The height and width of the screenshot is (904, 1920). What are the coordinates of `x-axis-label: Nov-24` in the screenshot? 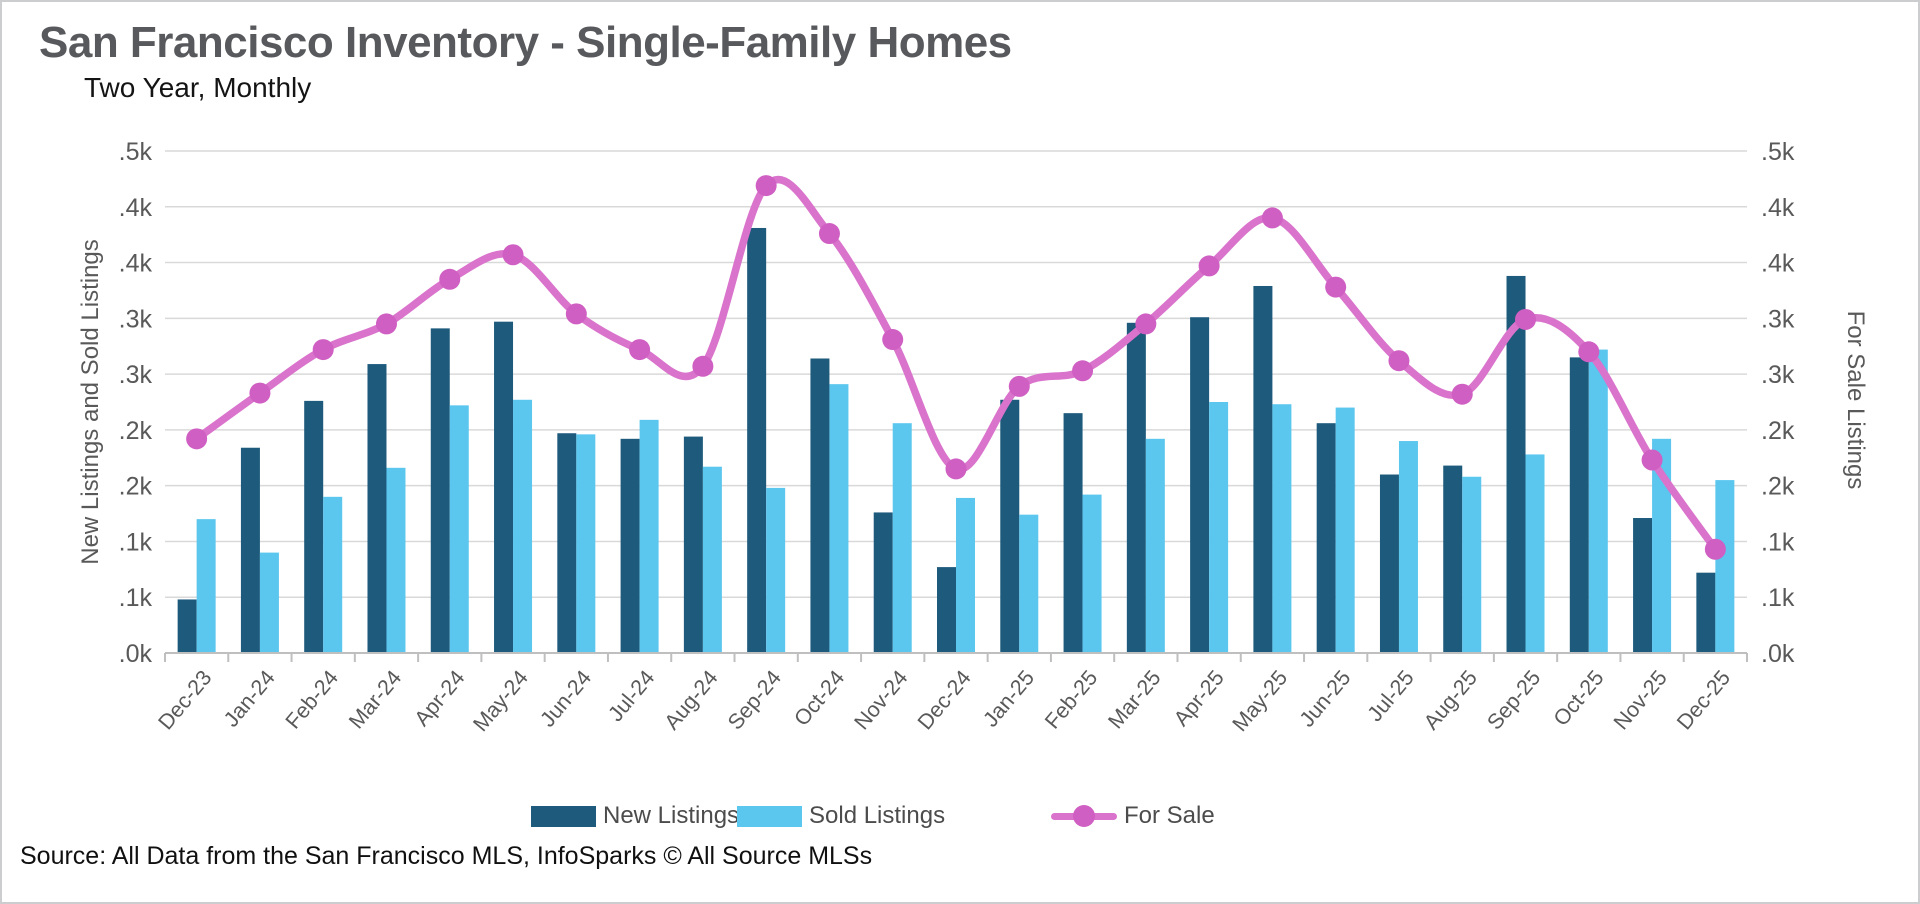 It's located at (881, 700).